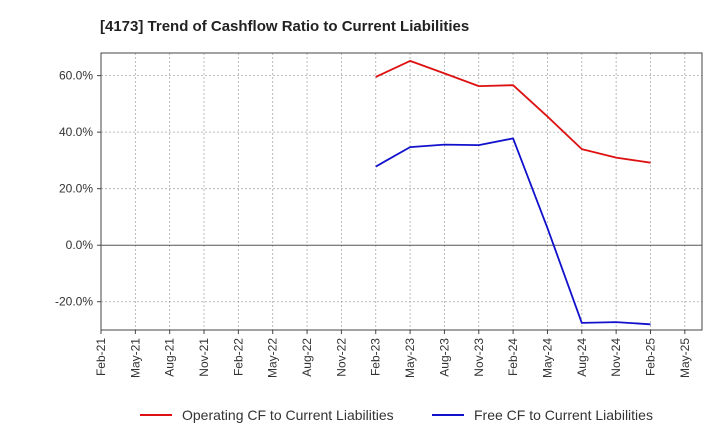 Image resolution: width=720 pixels, height=440 pixels. What do you see at coordinates (238, 357) in the screenshot?
I see `x-tick-label: Feb-22` at bounding box center [238, 357].